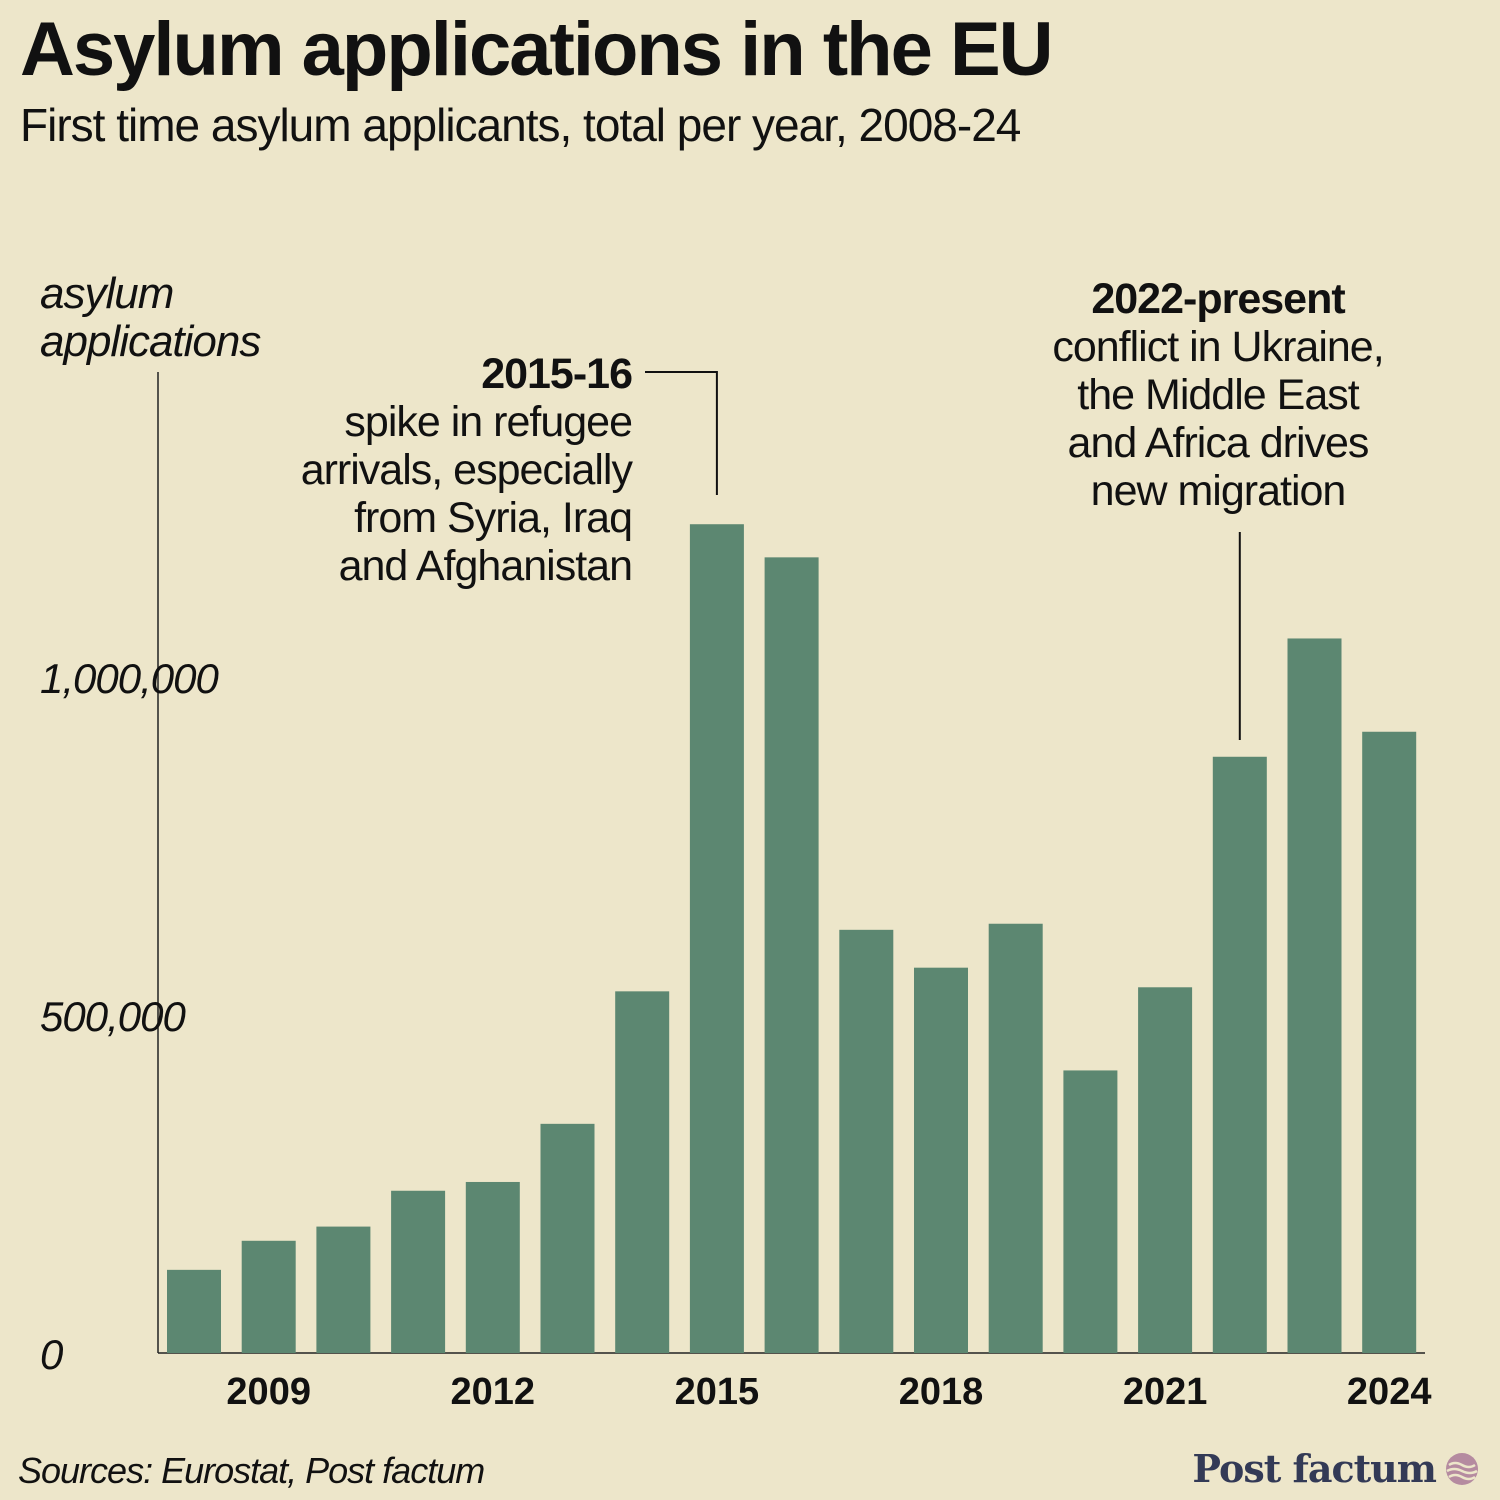  Describe the element at coordinates (194, 1311) in the screenshot. I see `bar-2008` at that location.